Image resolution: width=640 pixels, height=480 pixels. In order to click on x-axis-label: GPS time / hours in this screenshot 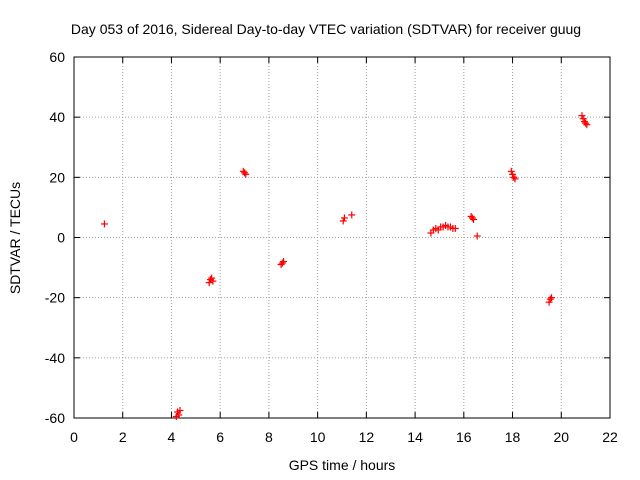, I will do `click(342, 465)`.